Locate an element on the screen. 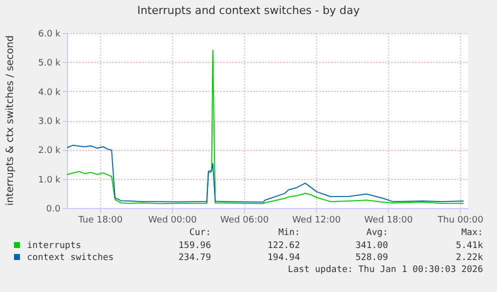 Image resolution: width=497 pixels, height=292 pixels. text: 341.00 is located at coordinates (371, 246).